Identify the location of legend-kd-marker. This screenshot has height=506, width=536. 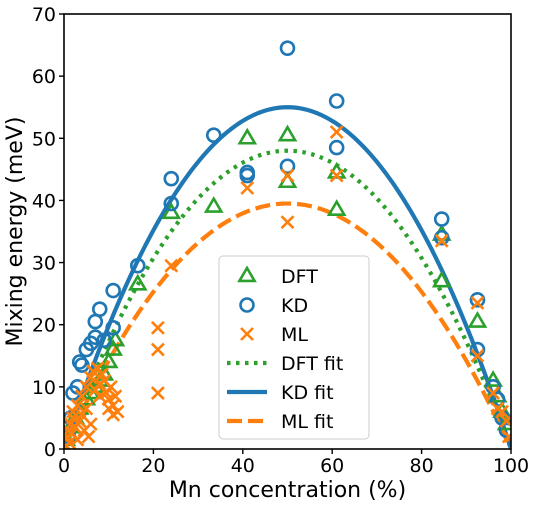
(247, 305).